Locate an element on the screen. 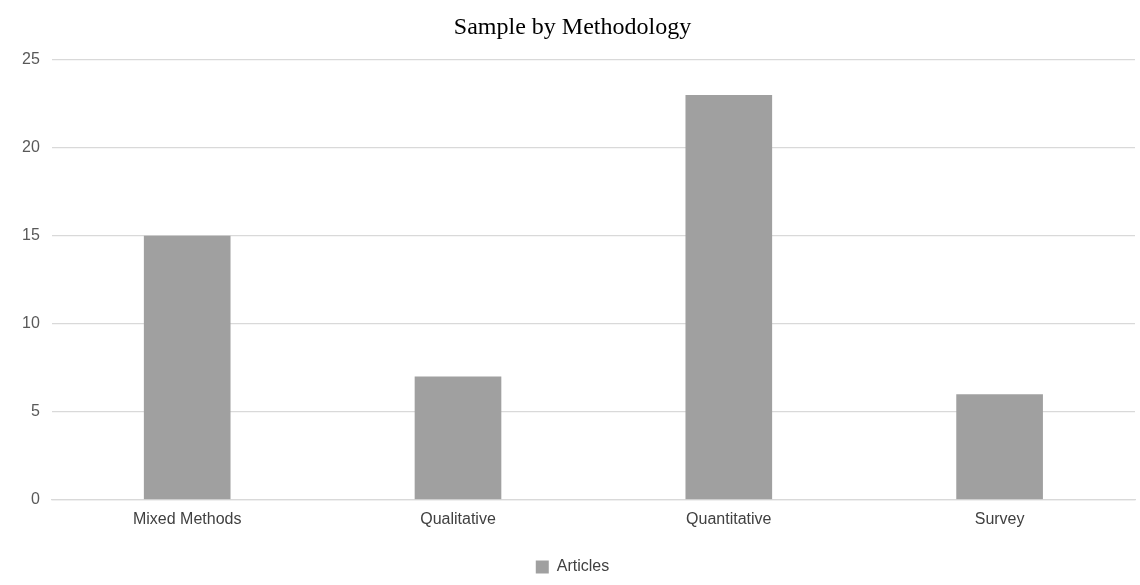  y-tick-label: 15 is located at coordinates (31, 235).